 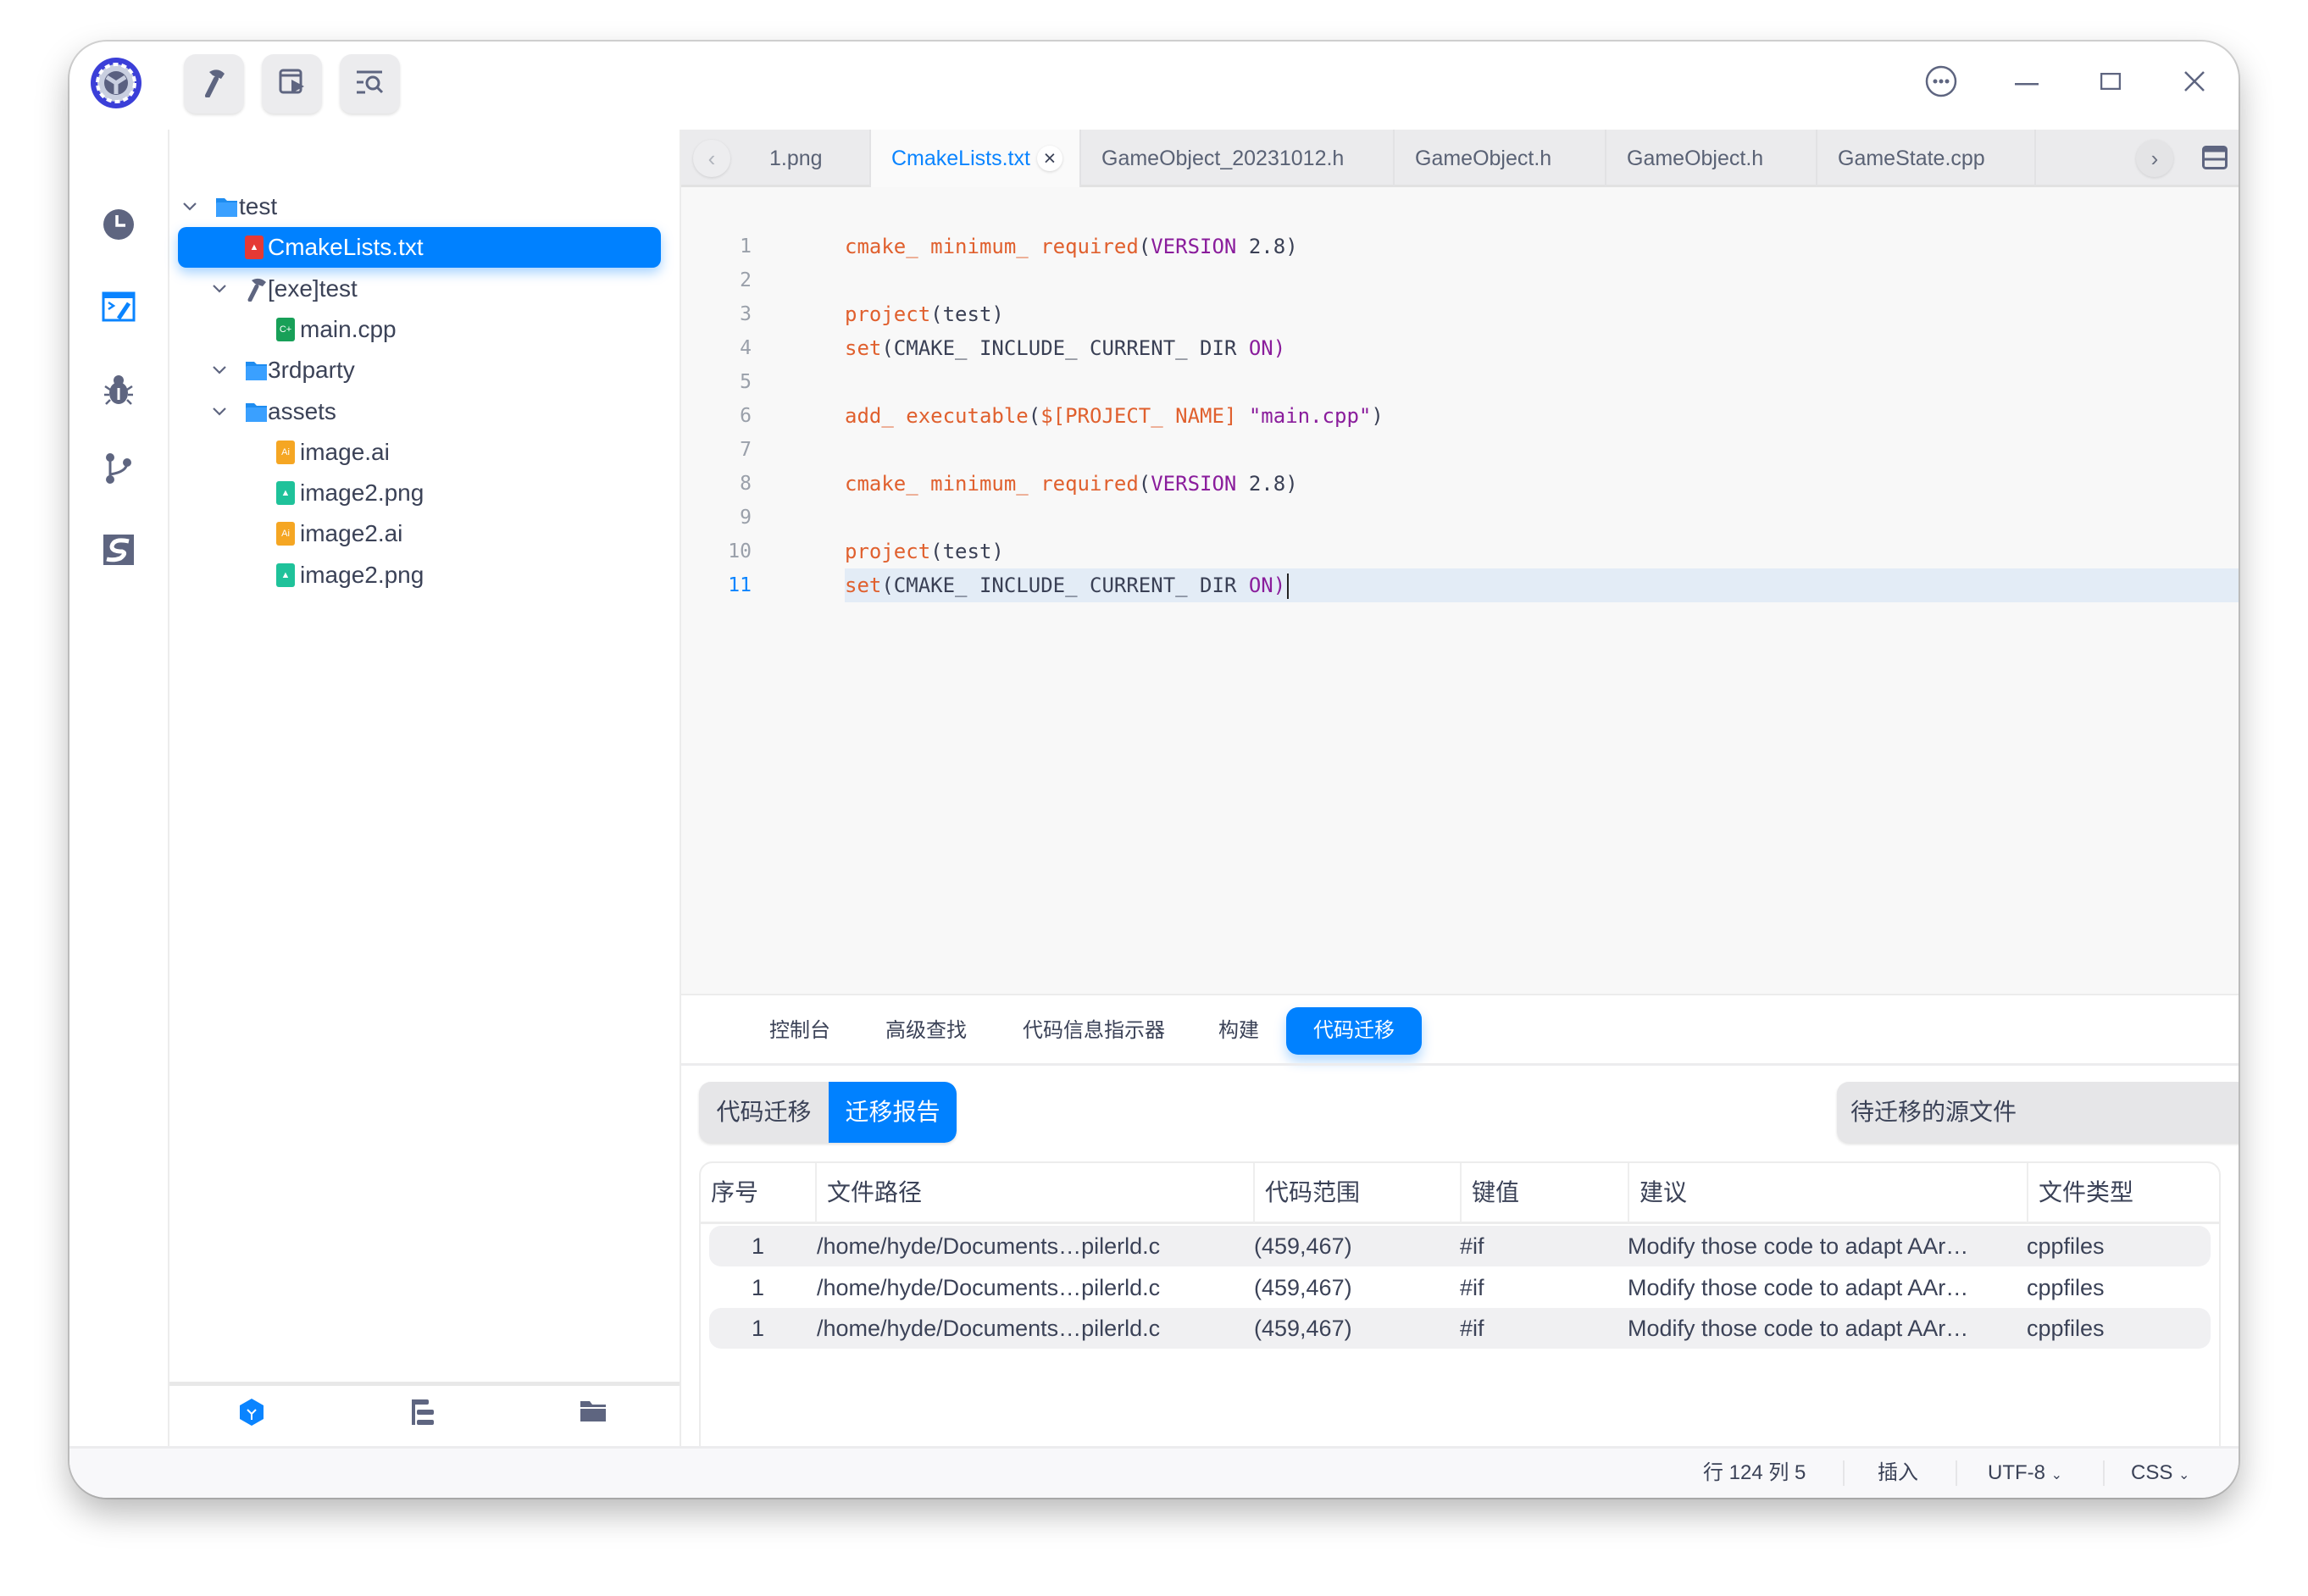 I want to click on editor-icon, so click(x=119, y=309).